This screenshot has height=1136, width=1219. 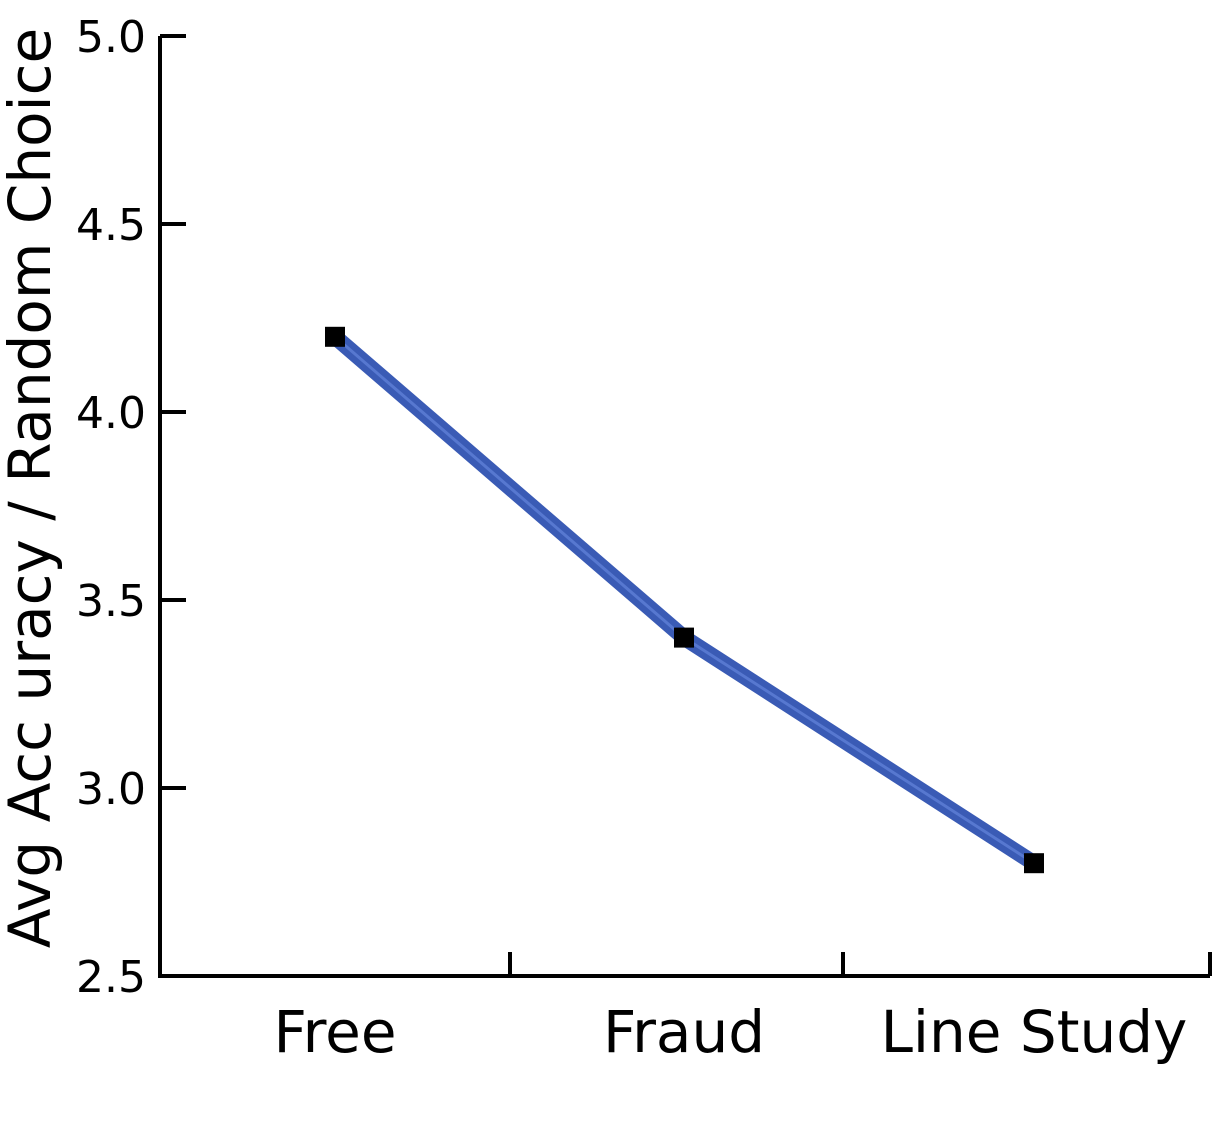 I want to click on y-tick-label: 2.5, so click(x=111, y=977).